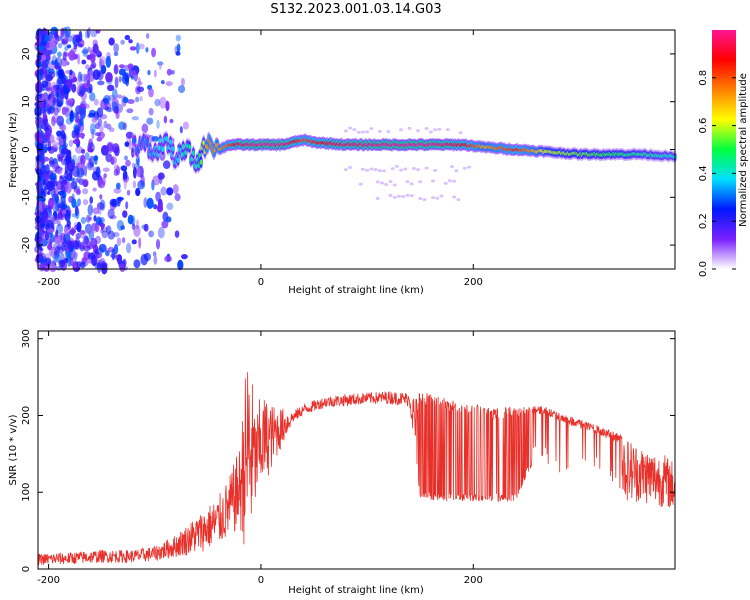  I want to click on y-tick-label: 0, so click(26, 569).